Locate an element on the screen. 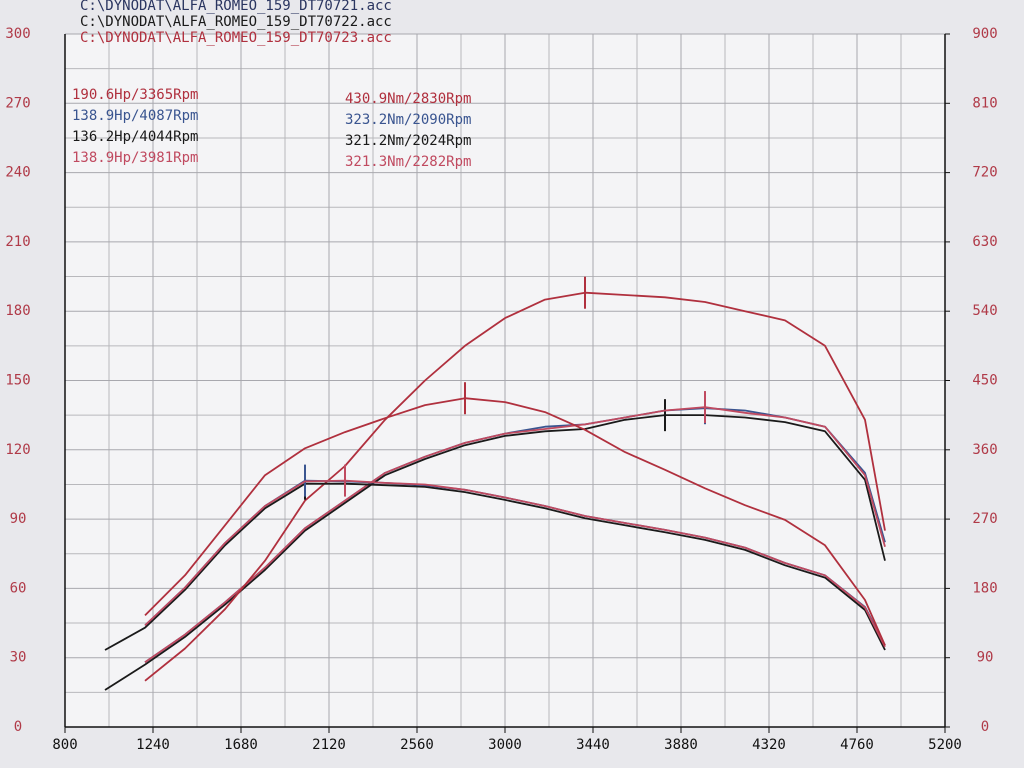 This screenshot has height=768, width=1024. power-peak-label: 136.2Hp/4044Rpm is located at coordinates (135, 137).